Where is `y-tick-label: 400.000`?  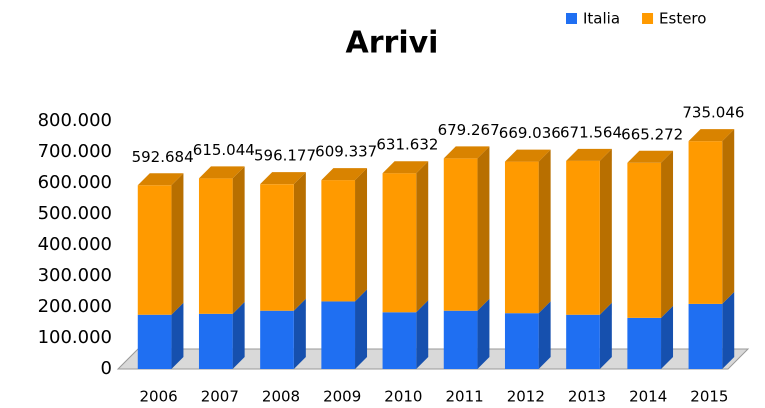
y-tick-label: 400.000 is located at coordinates (75, 244).